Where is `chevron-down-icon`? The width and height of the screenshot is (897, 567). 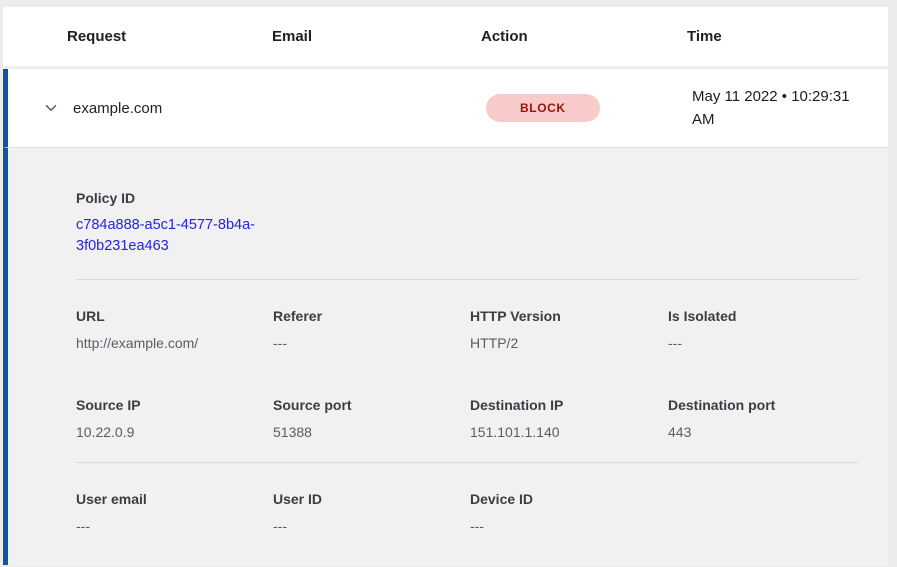
chevron-down-icon is located at coordinates (51, 108).